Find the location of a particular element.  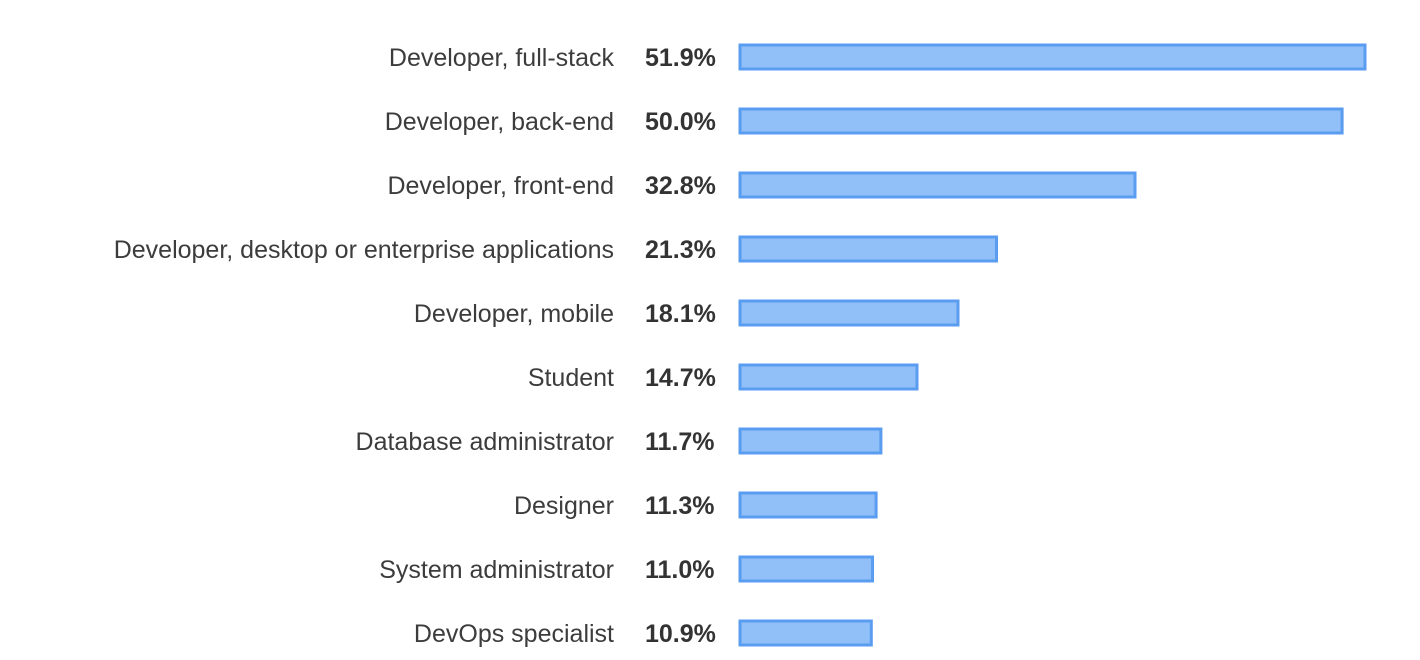

value-label: 14.7% is located at coordinates (680, 378).